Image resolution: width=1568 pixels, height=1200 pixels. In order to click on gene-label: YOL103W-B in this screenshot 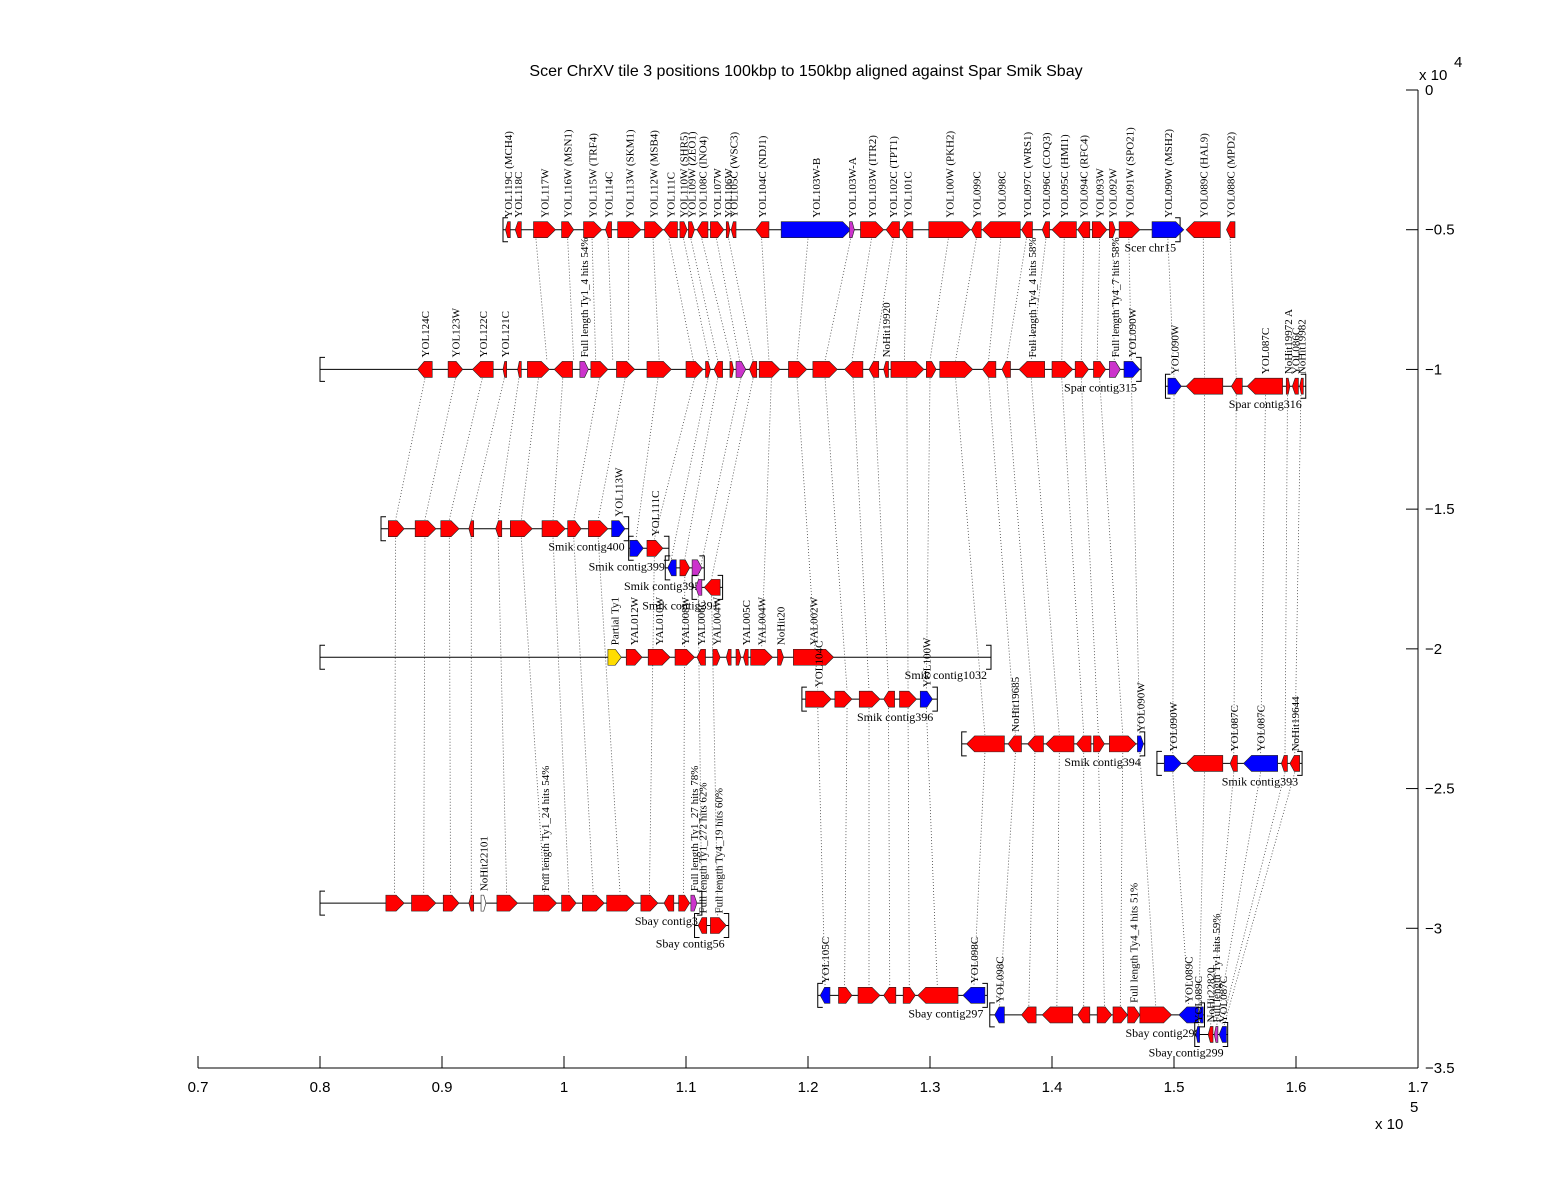, I will do `click(817, 188)`.